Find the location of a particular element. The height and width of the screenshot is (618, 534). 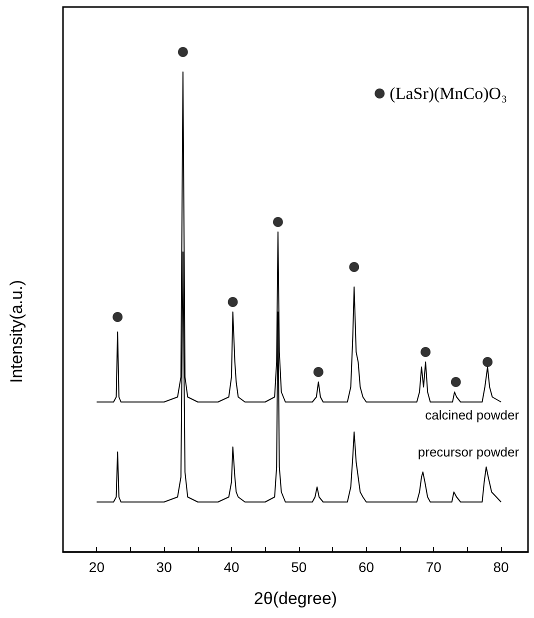

x-tick-label: 50 is located at coordinates (299, 567).